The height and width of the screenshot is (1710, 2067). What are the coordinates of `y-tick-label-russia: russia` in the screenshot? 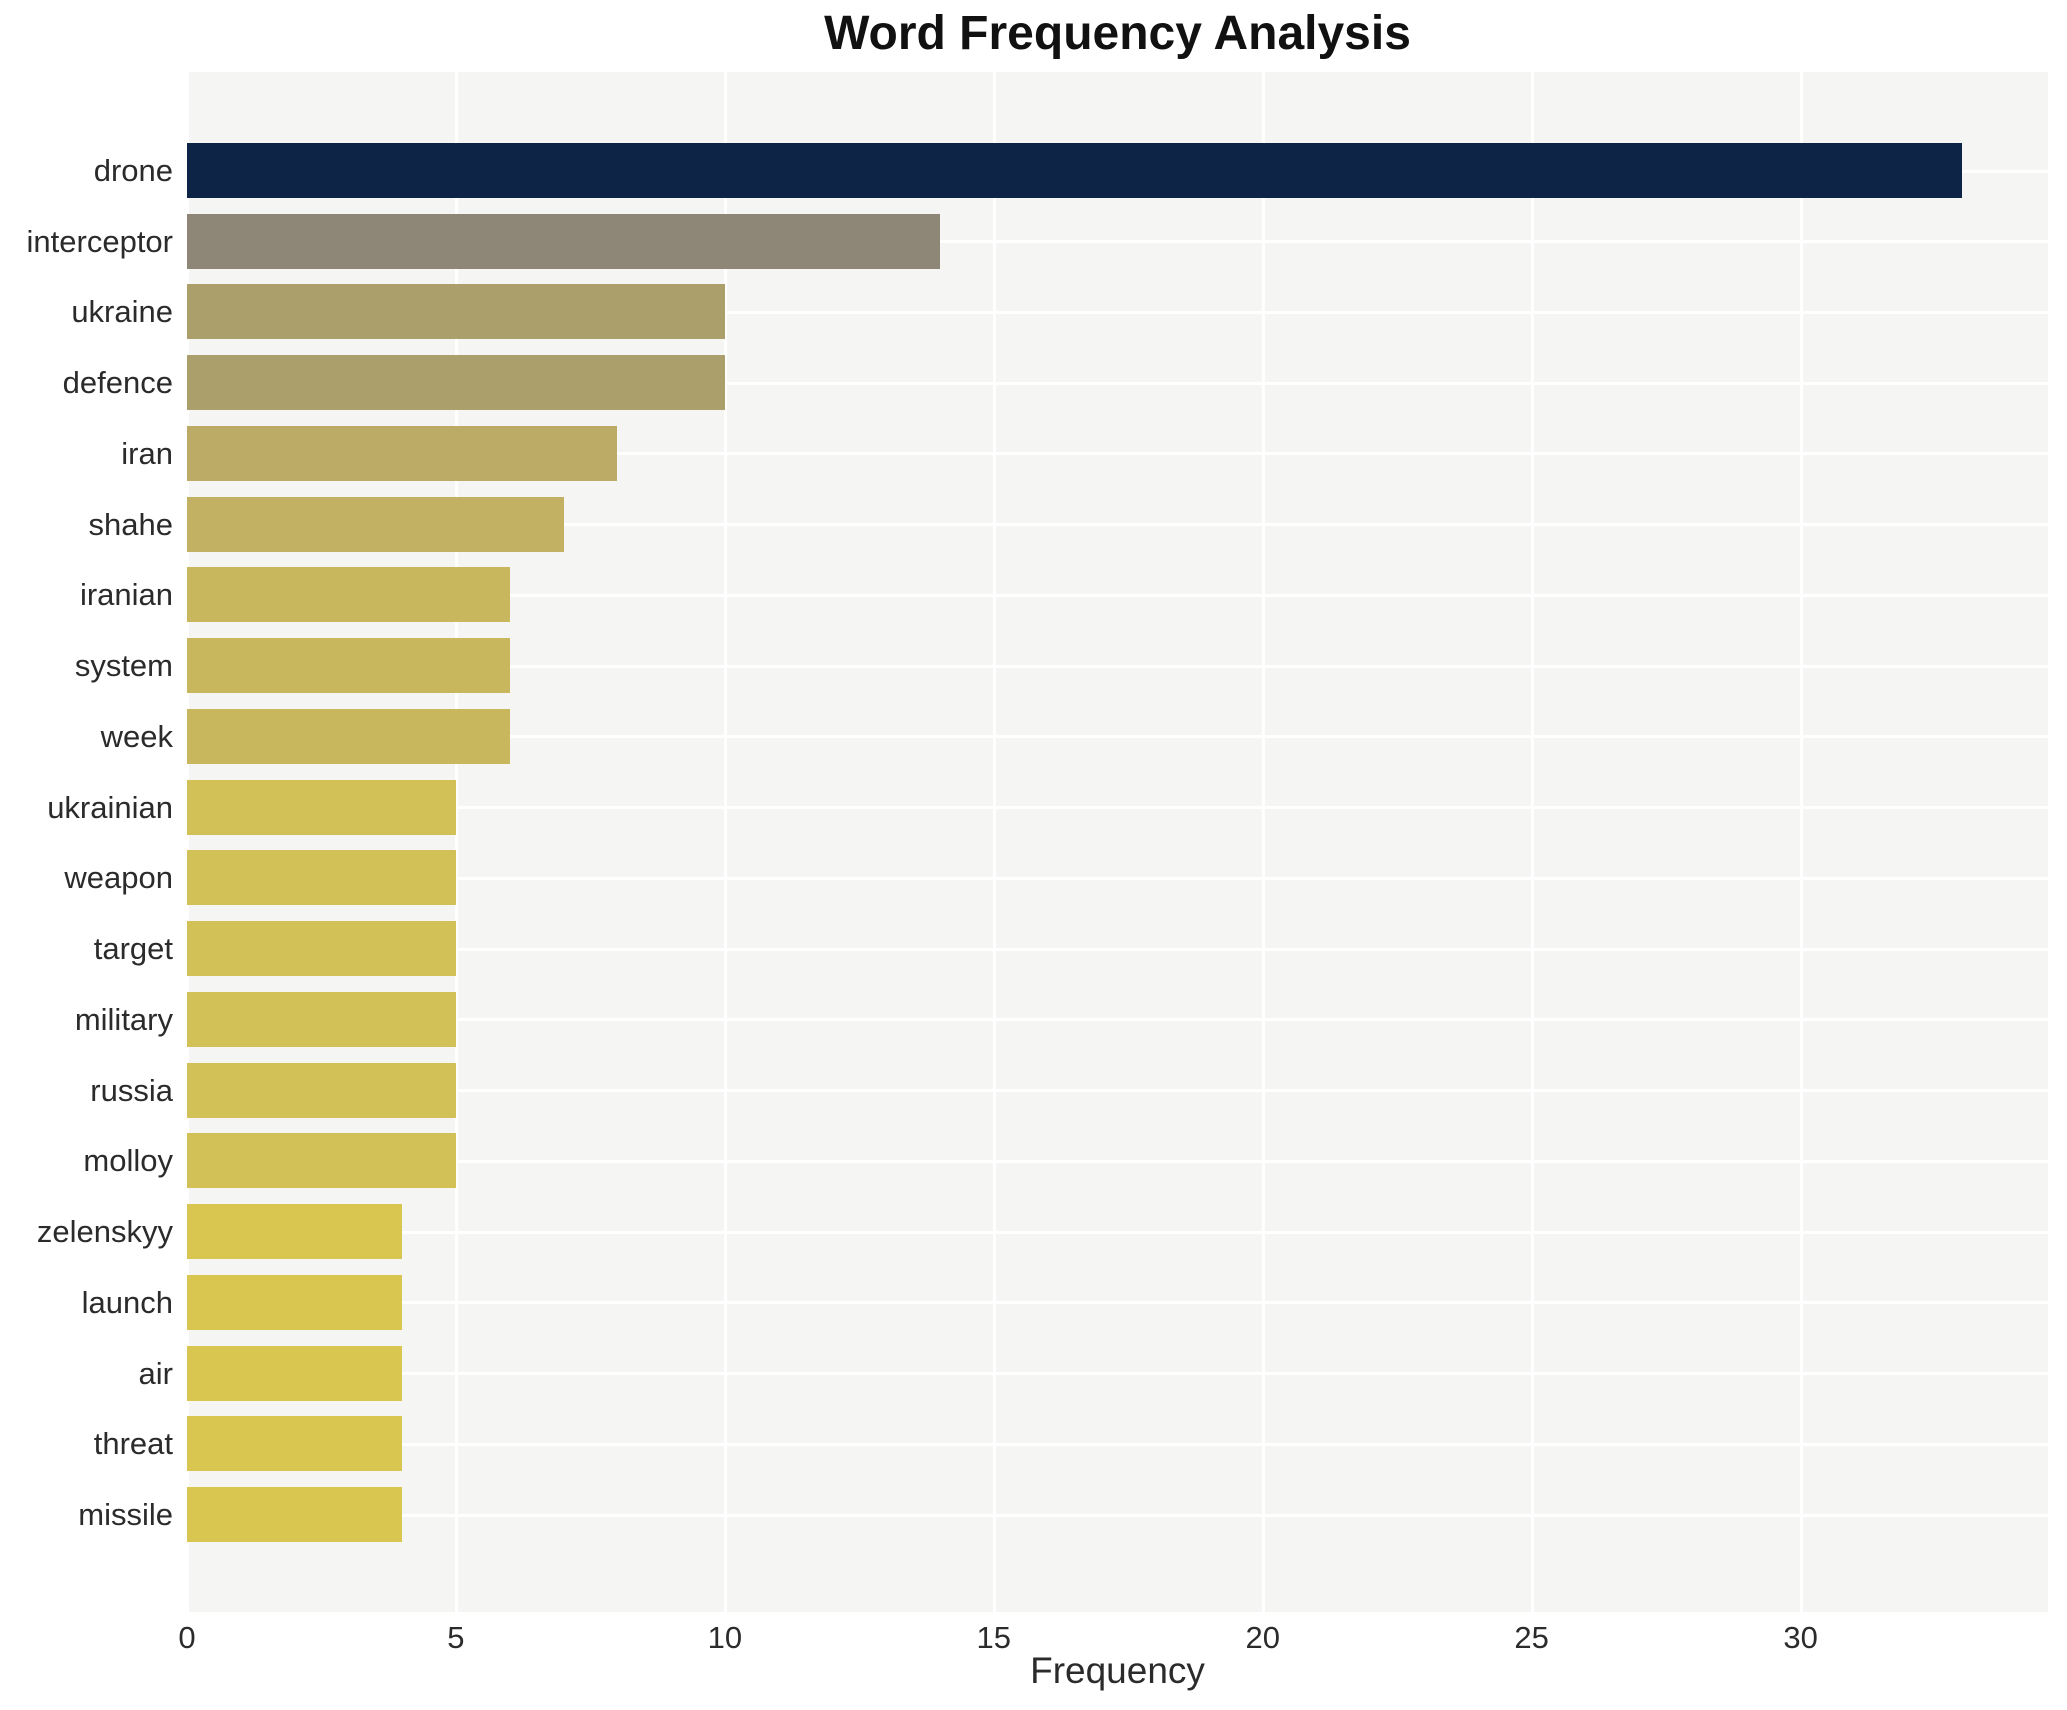 It's located at (131, 1090).